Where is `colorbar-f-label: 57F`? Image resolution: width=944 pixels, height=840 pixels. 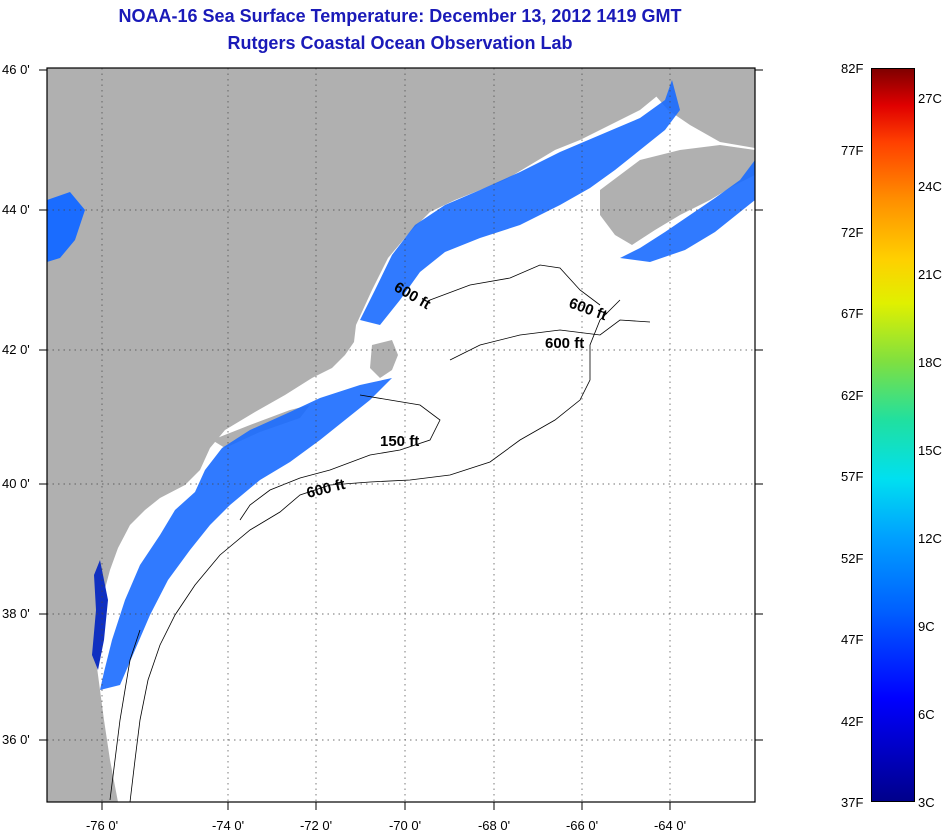 colorbar-f-label: 57F is located at coordinates (852, 476).